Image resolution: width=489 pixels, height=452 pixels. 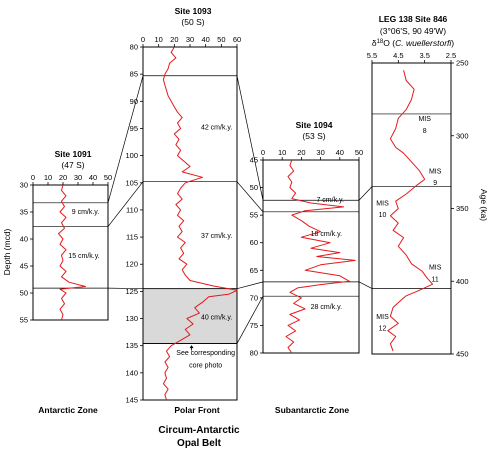 I want to click on site846-title: LEG 138 Site 846, so click(x=413, y=19).